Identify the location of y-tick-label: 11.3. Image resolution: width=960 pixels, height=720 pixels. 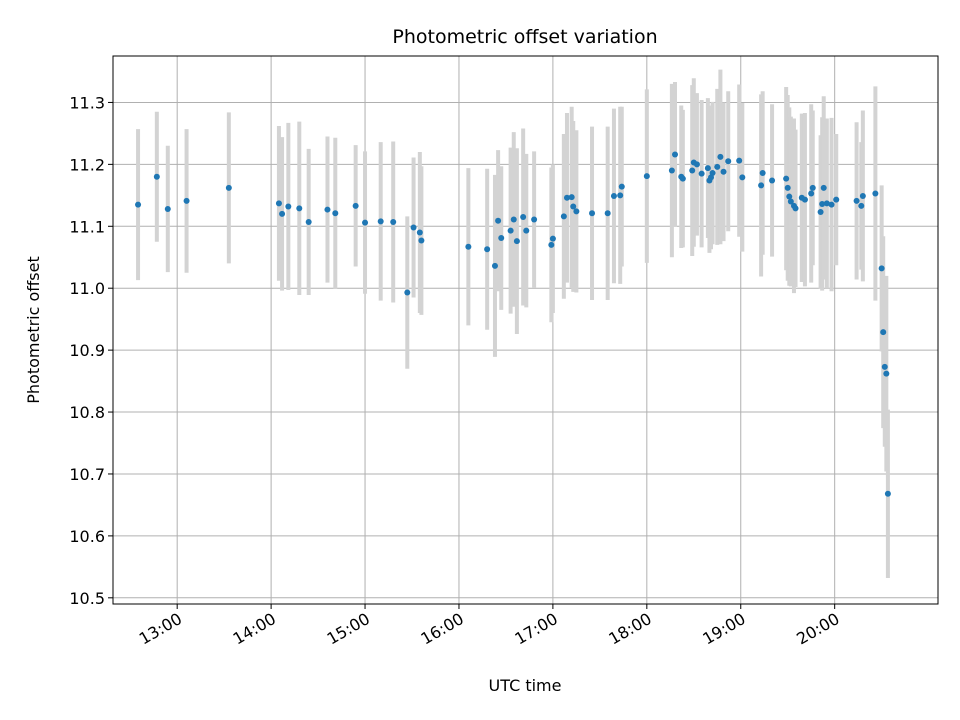
(87, 102).